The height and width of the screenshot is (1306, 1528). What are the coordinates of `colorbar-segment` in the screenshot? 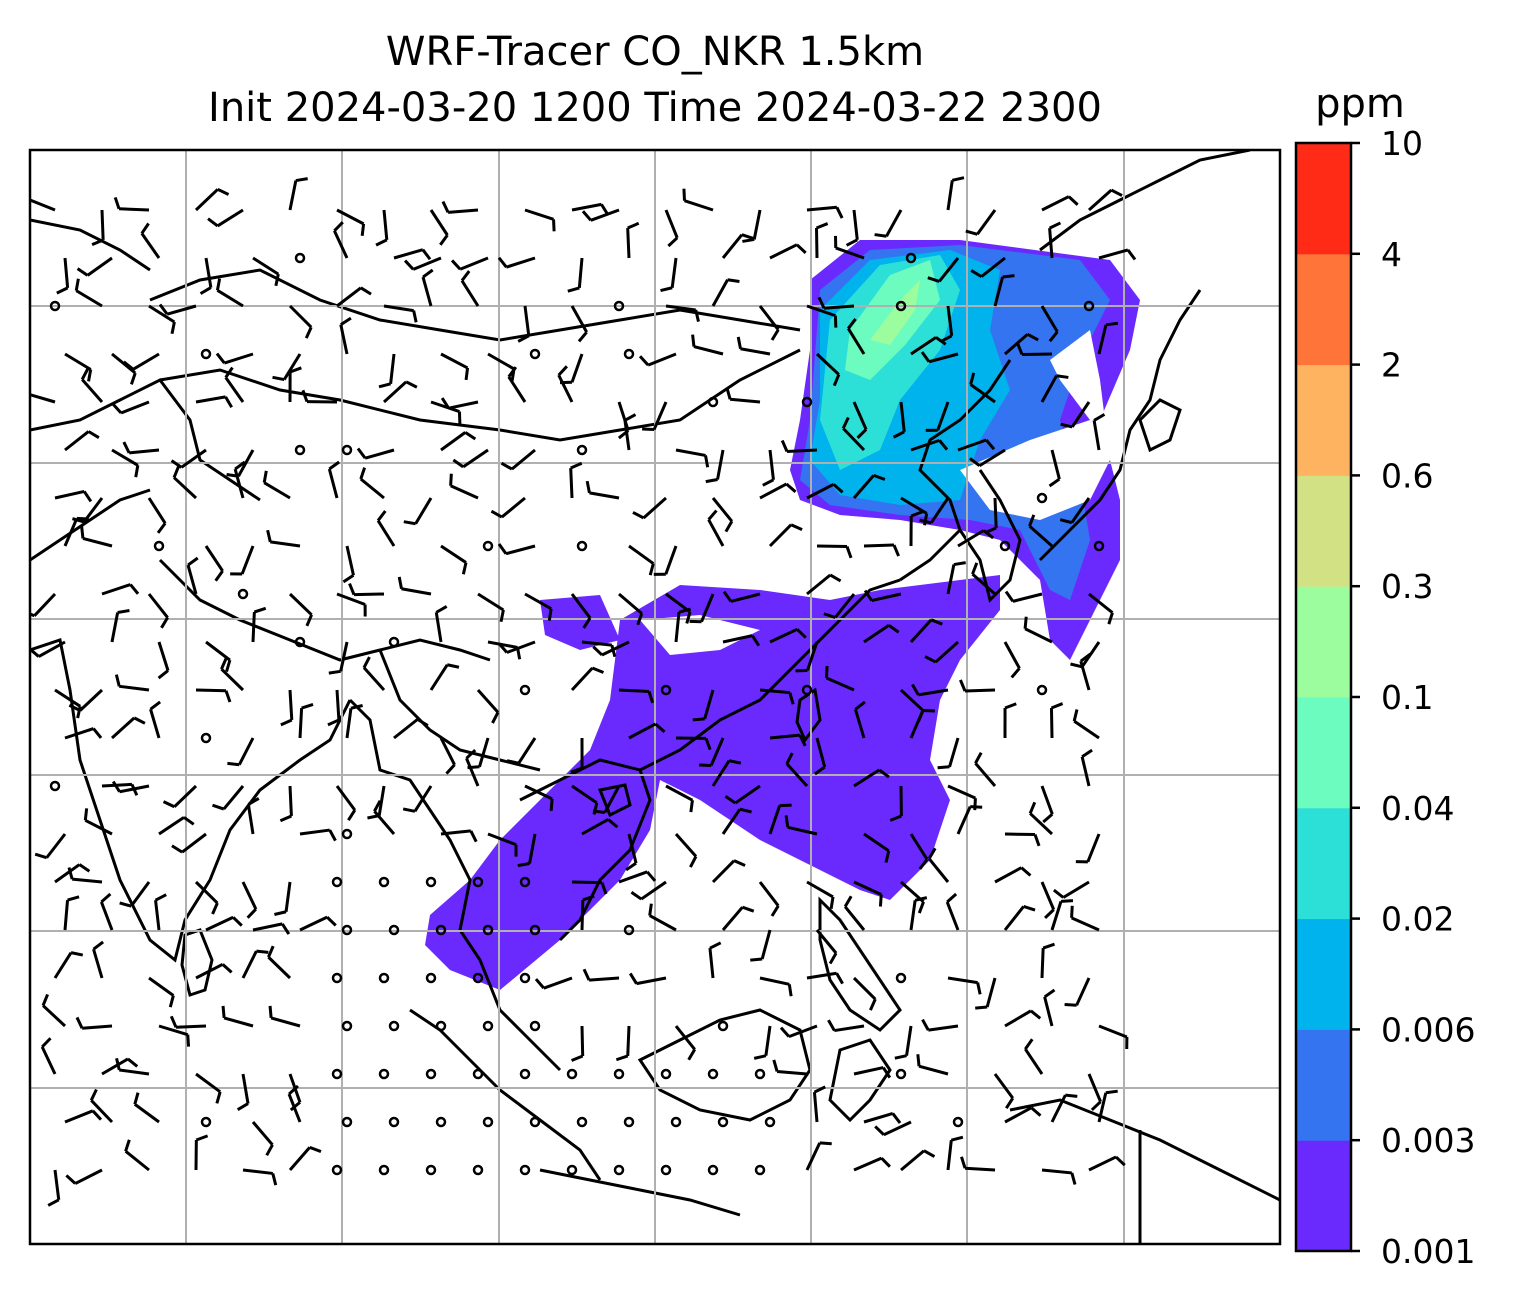 It's located at (1323, 309).